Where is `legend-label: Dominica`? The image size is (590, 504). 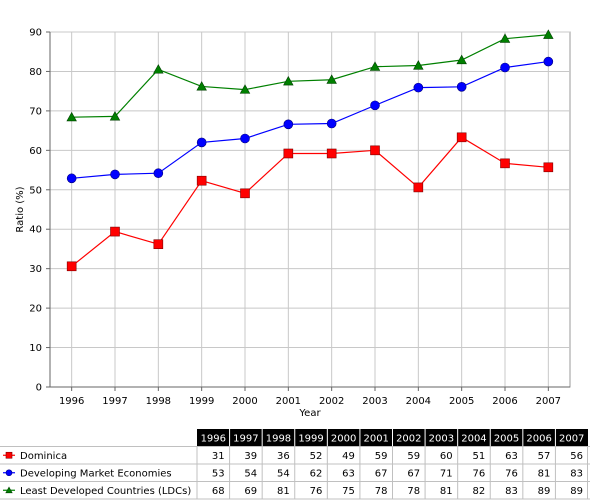
legend-label: Dominica is located at coordinates (43, 456).